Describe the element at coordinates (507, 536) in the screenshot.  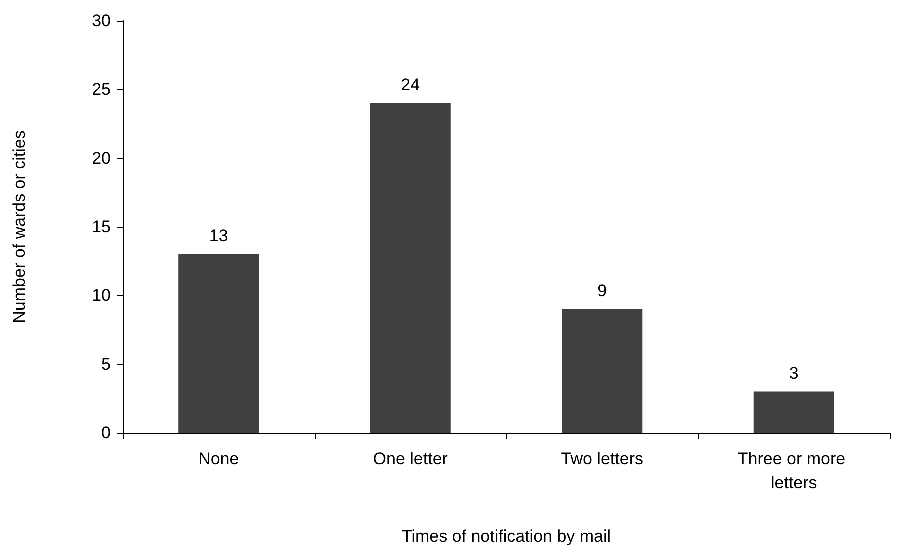
I see `x-axis-title: Times of notification by mail` at that location.